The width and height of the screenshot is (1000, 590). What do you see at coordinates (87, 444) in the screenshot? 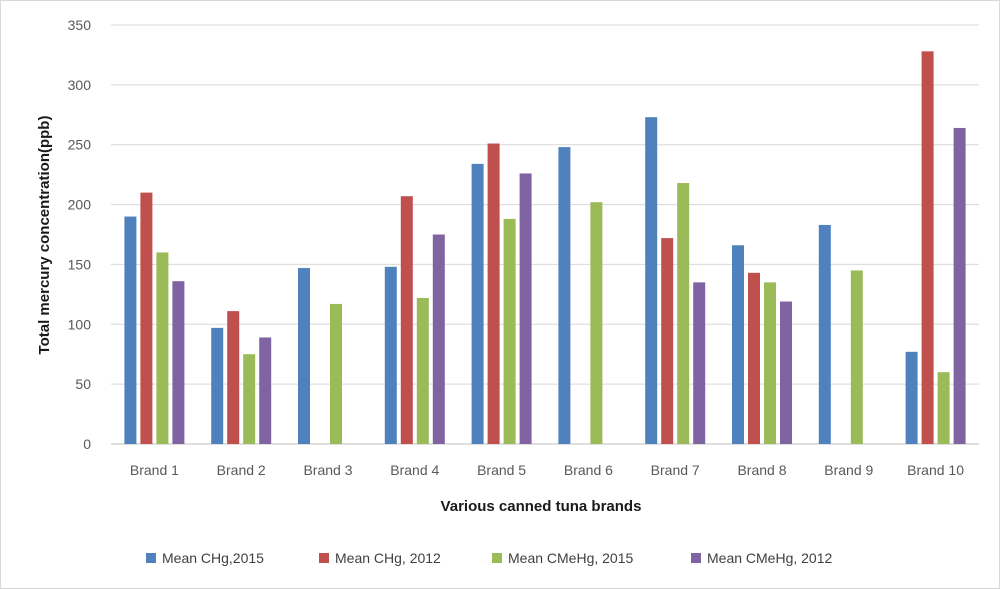
I see `y-tick-label: 0` at bounding box center [87, 444].